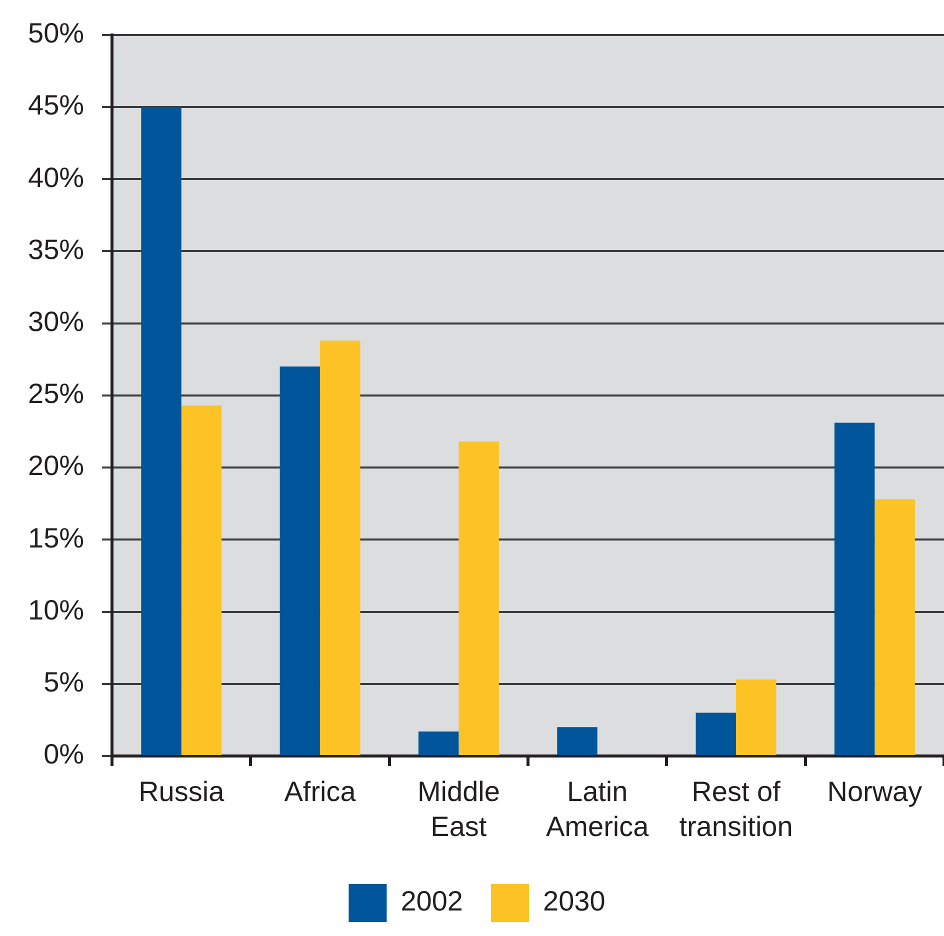 The height and width of the screenshot is (936, 944). What do you see at coordinates (181, 792) in the screenshot?
I see `x-tick-label: Russia` at bounding box center [181, 792].